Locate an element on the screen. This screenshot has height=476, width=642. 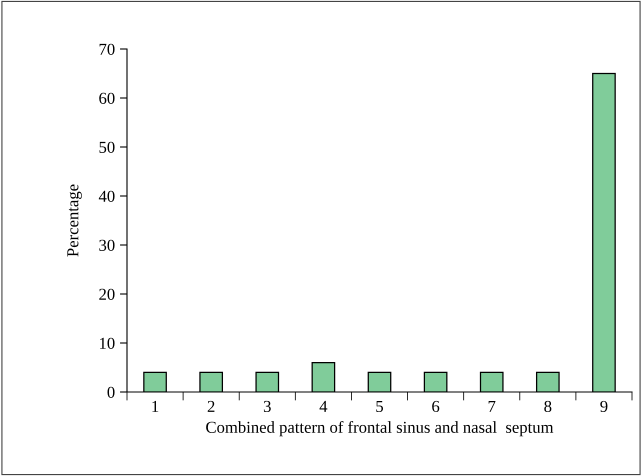
x-tick-label: 1 is located at coordinates (155, 406).